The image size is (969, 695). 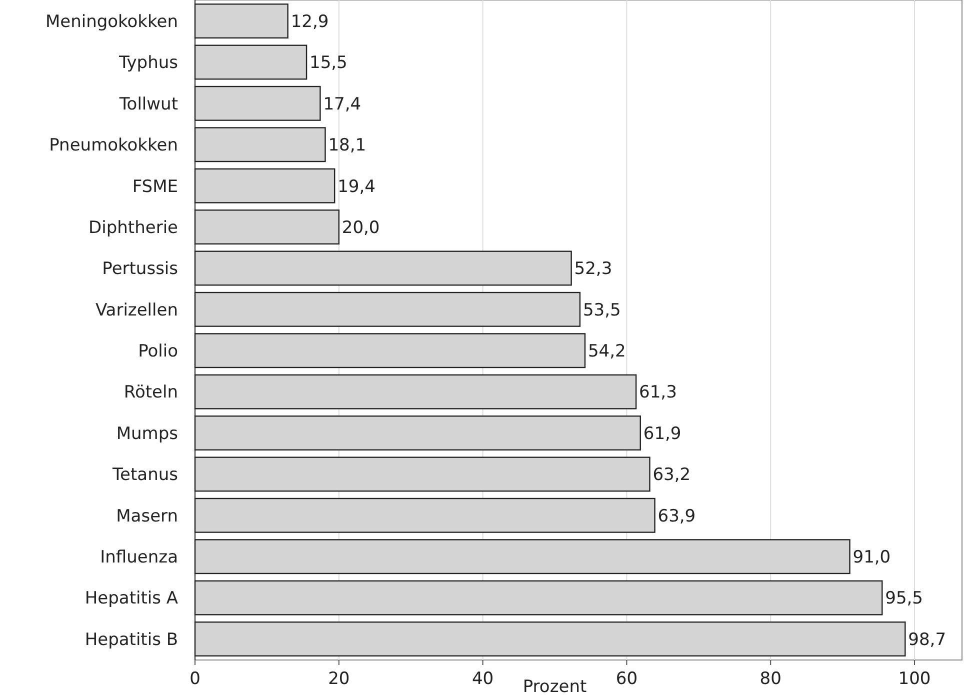 I want to click on x-tick-label: 100, so click(x=914, y=679).